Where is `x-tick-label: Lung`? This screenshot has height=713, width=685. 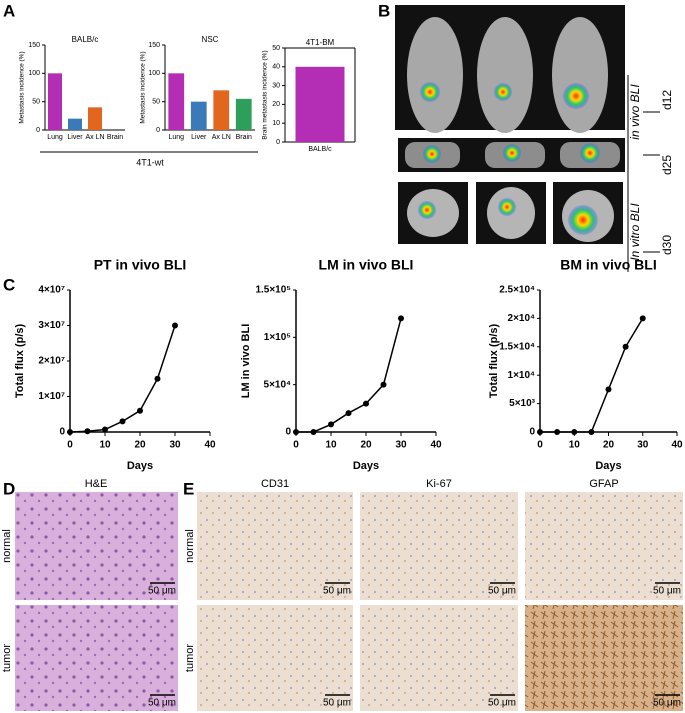 x-tick-label: Lung is located at coordinates (55, 137).